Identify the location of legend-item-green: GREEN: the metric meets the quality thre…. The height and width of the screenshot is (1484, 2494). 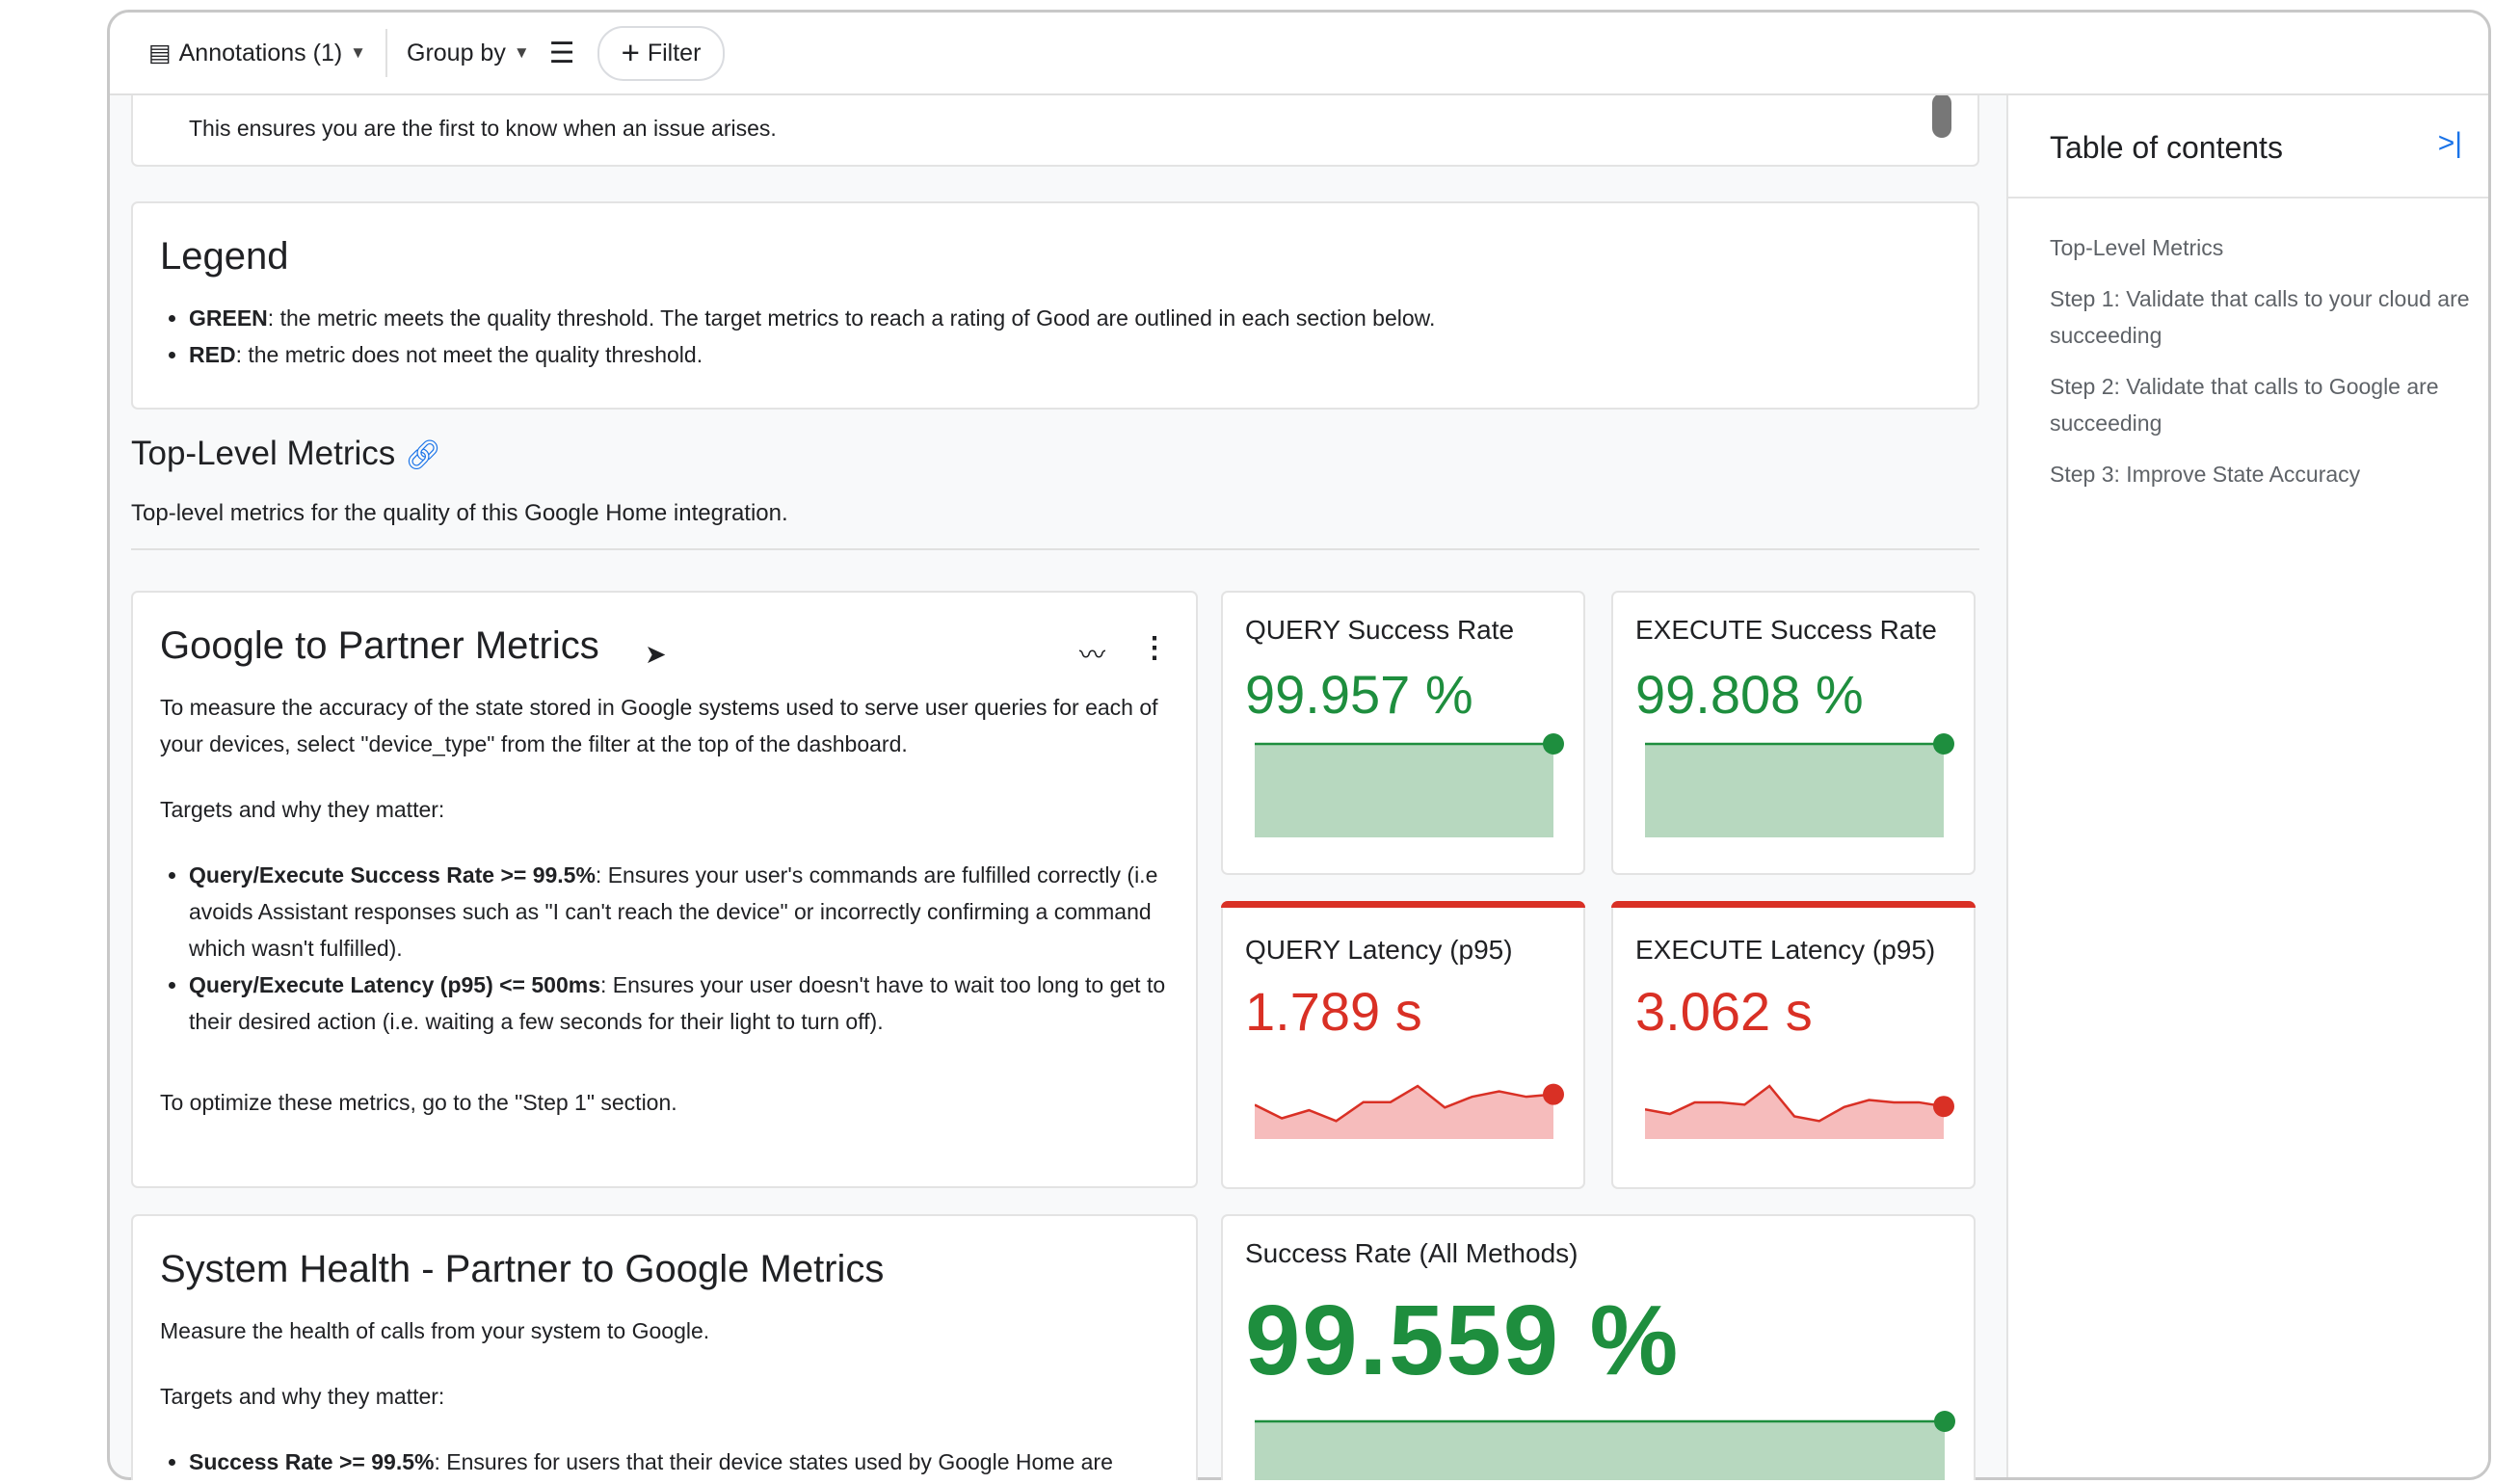
(812, 318).